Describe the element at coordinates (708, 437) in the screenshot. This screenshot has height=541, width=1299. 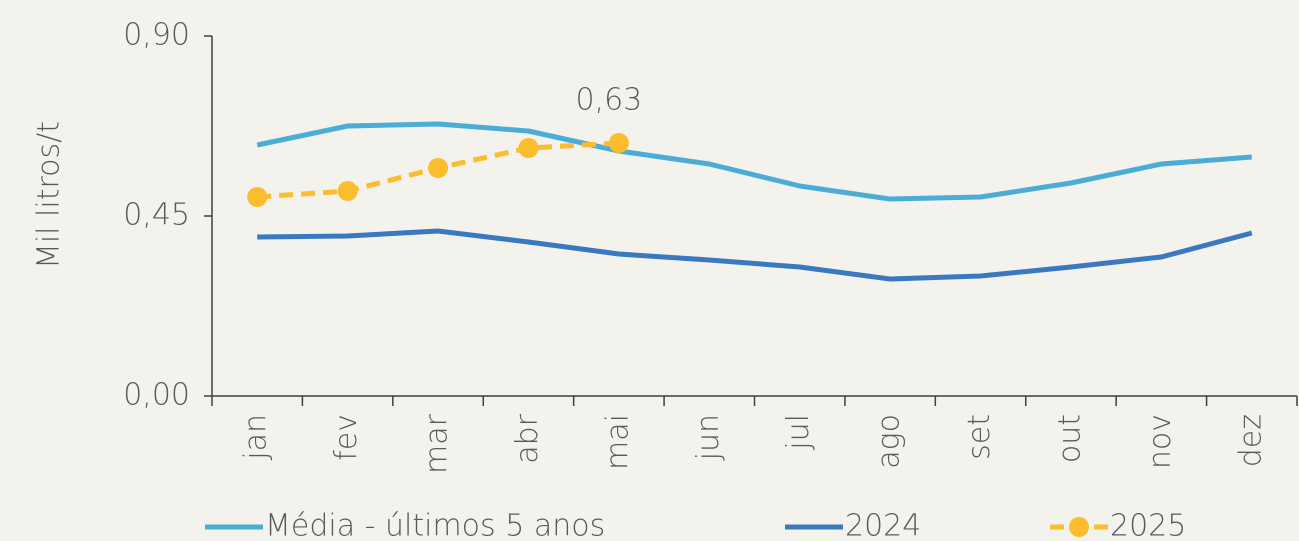
I see `x-tick-label: jun` at that location.